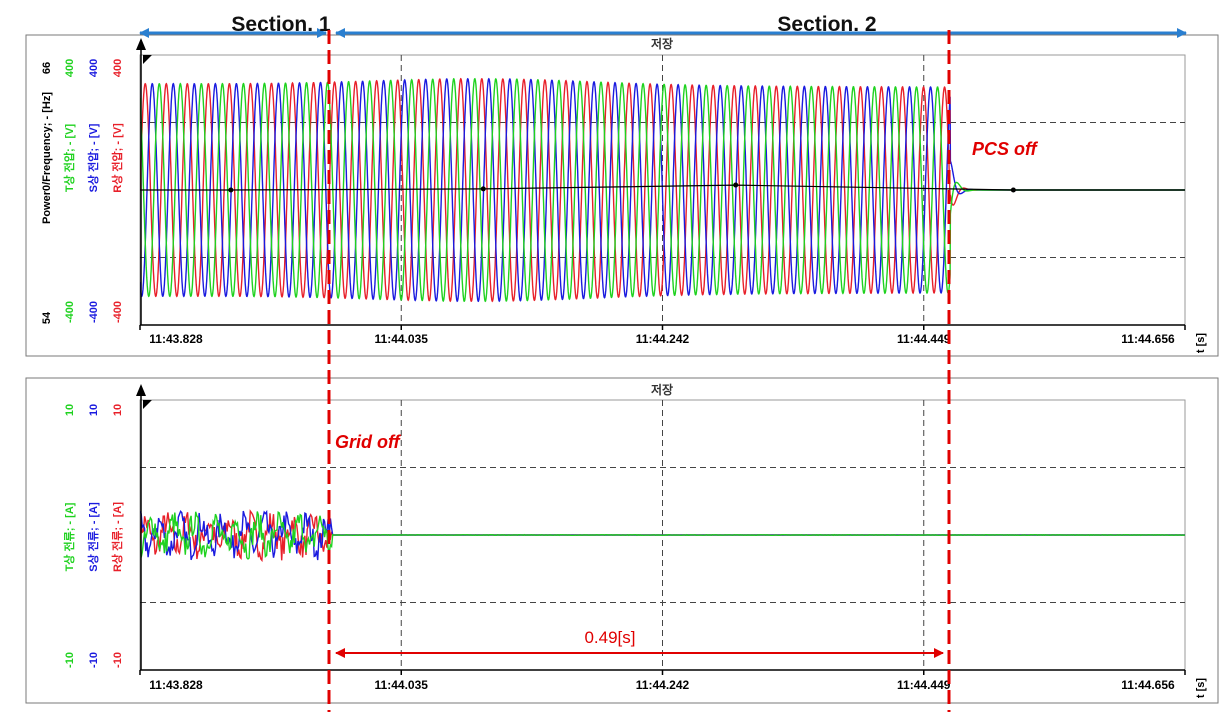 This screenshot has height=717, width=1229. What do you see at coordinates (70, 660) in the screenshot?
I see `t-current-min-label: -10` at bounding box center [70, 660].